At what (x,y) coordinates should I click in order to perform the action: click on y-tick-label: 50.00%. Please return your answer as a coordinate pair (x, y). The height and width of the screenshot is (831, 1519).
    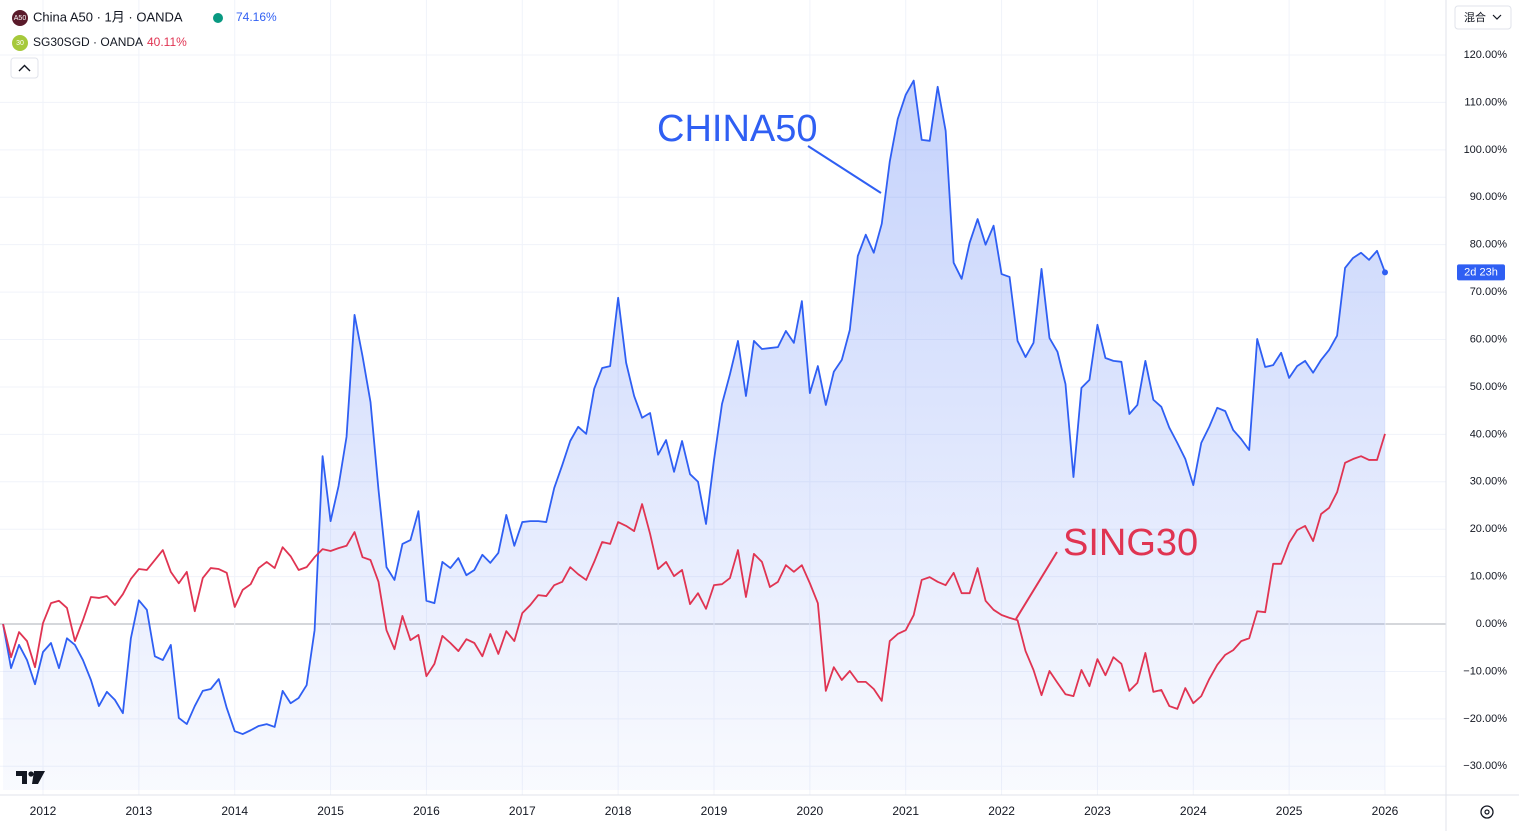
    Looking at the image, I should click on (1489, 387).